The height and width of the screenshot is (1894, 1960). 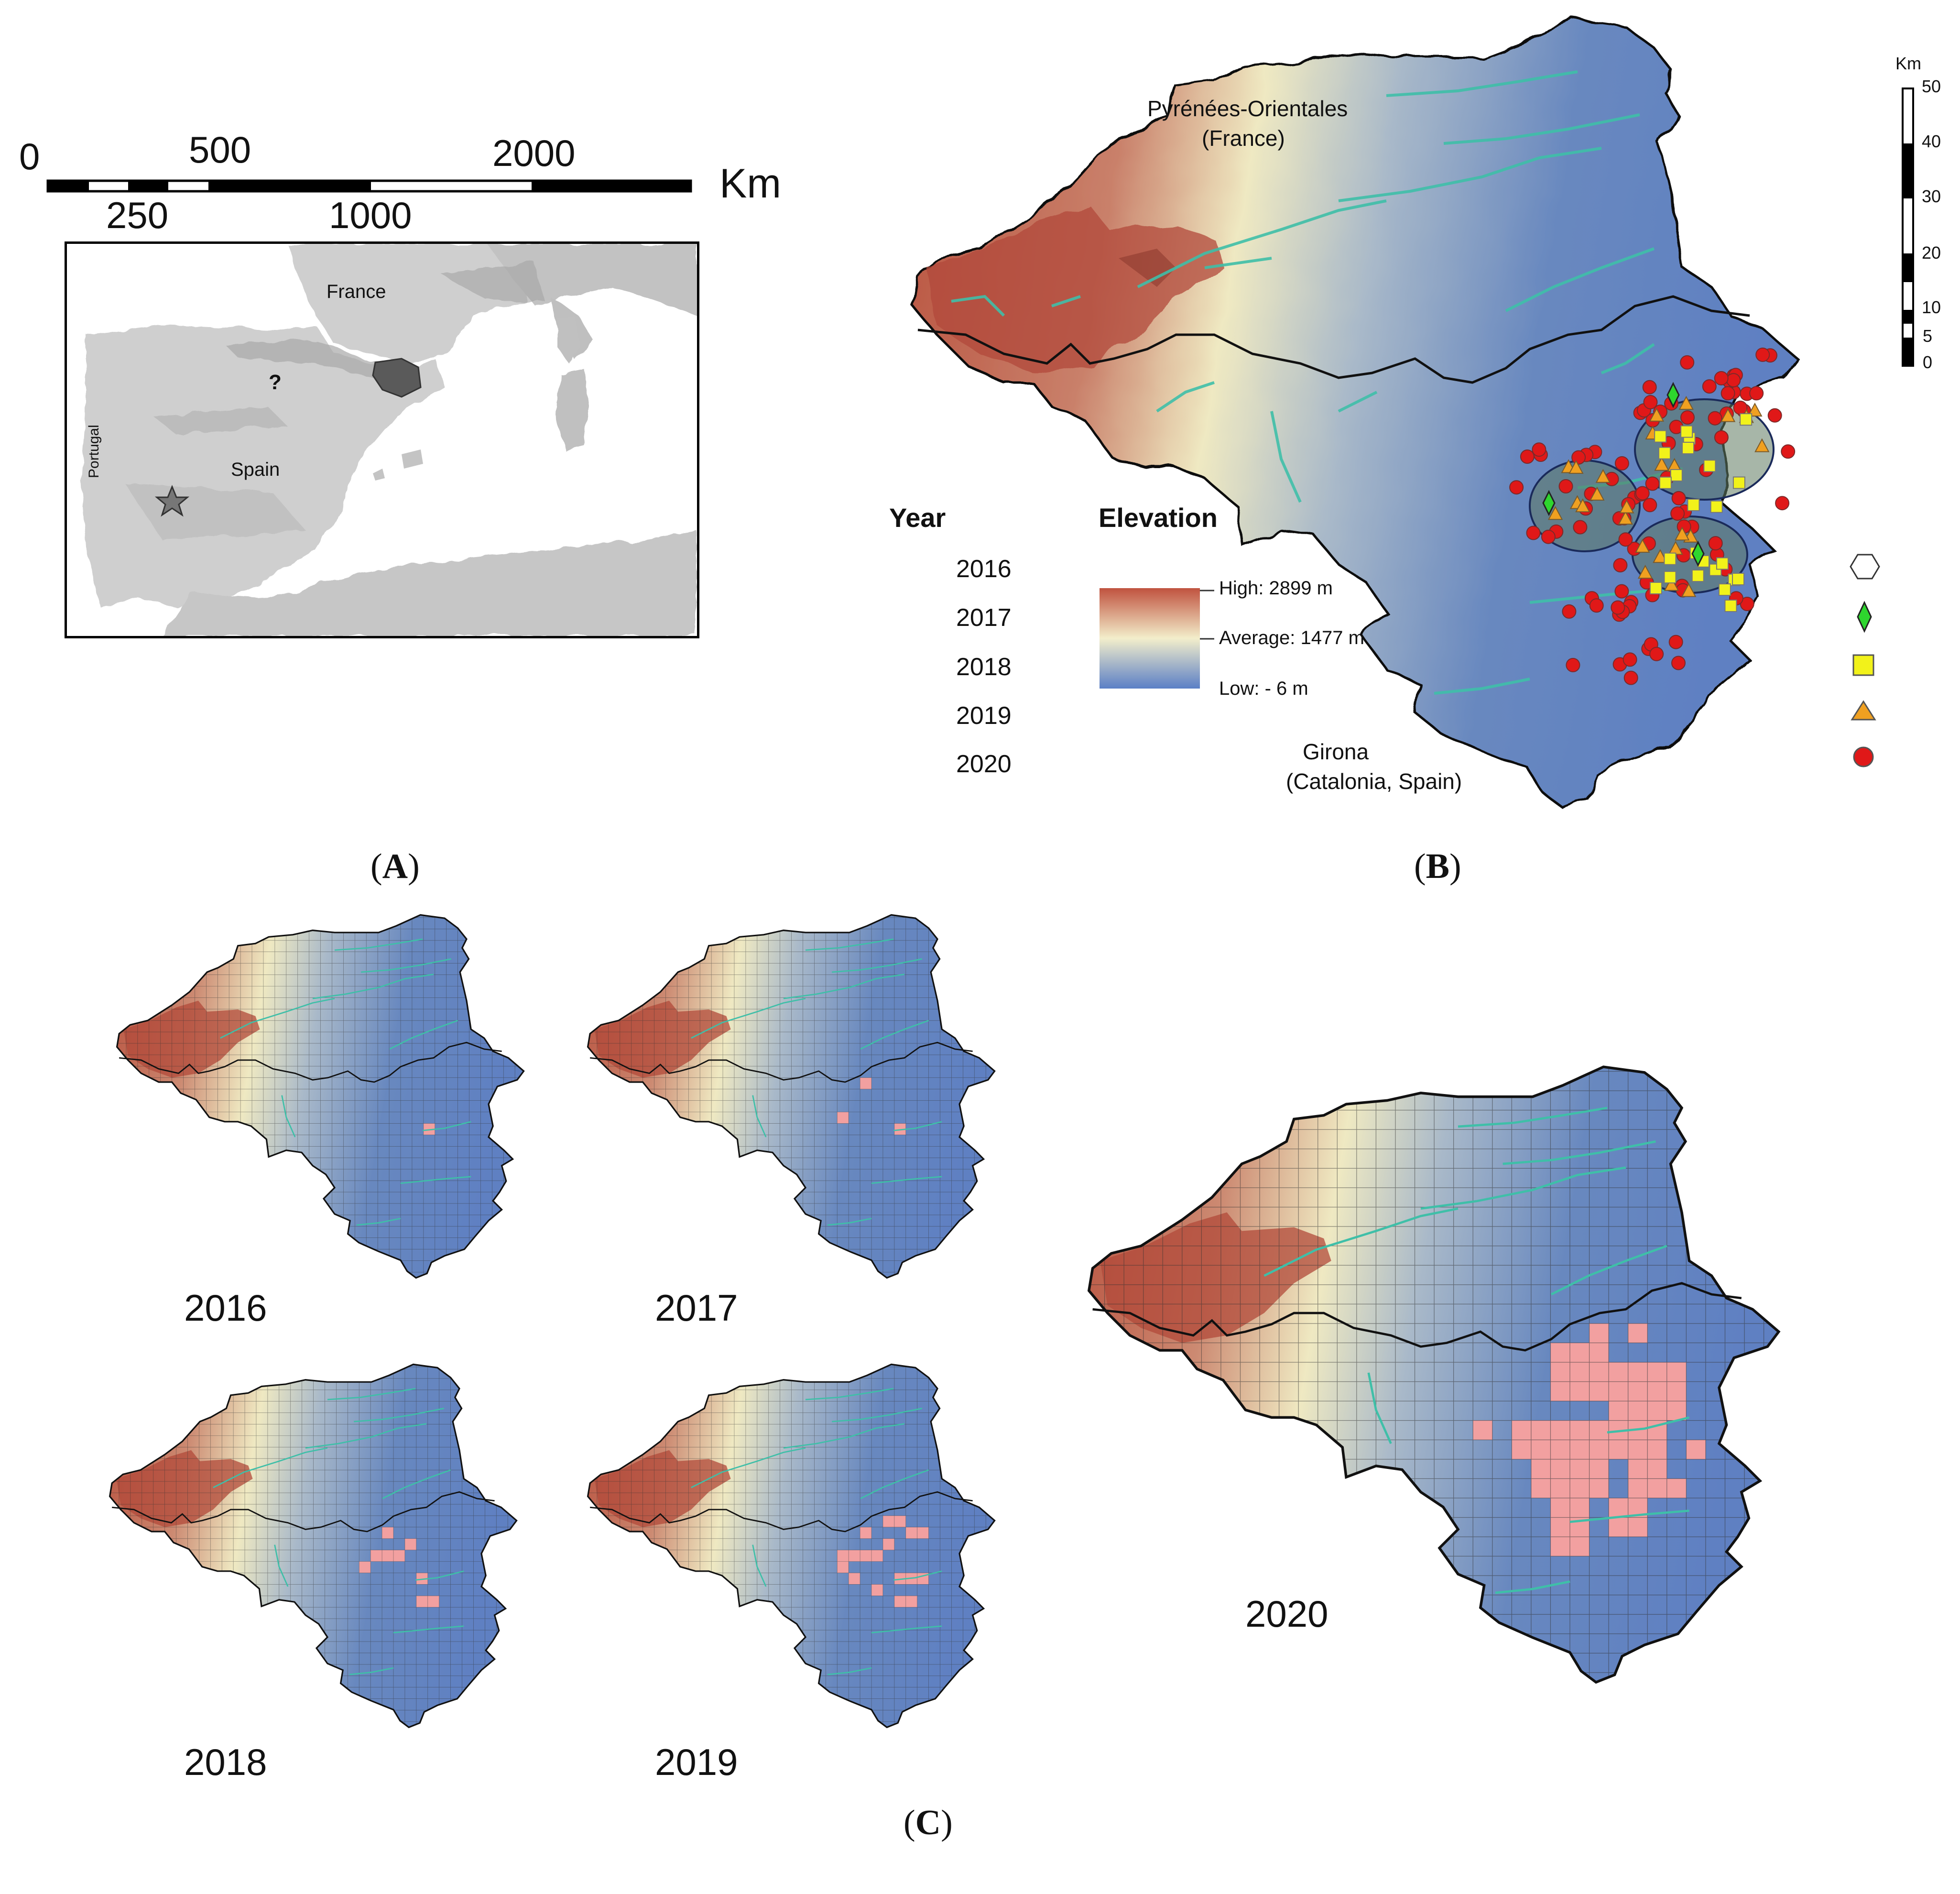 I want to click on points-2017, so click(x=1623, y=475).